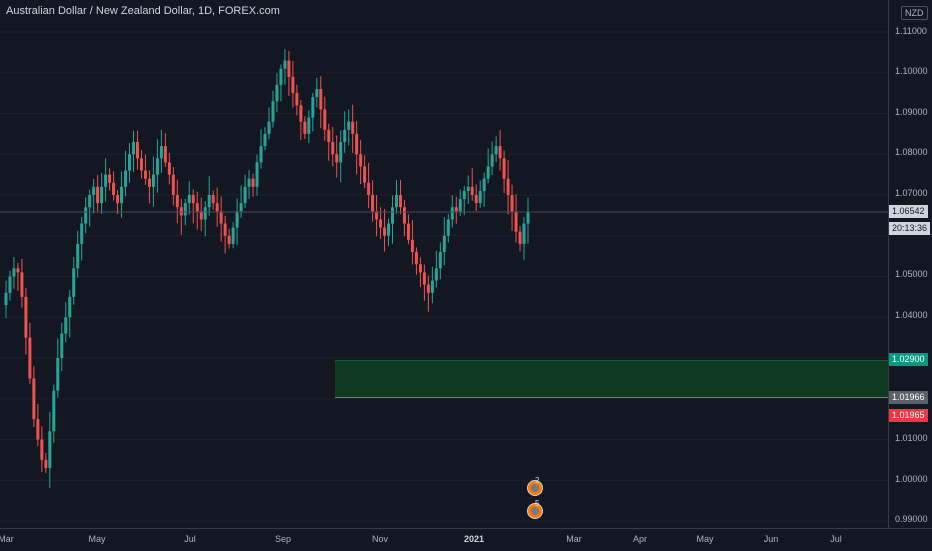 The height and width of the screenshot is (551, 932). What do you see at coordinates (911, 193) in the screenshot?
I see `y-tick-label: 1.07000` at bounding box center [911, 193].